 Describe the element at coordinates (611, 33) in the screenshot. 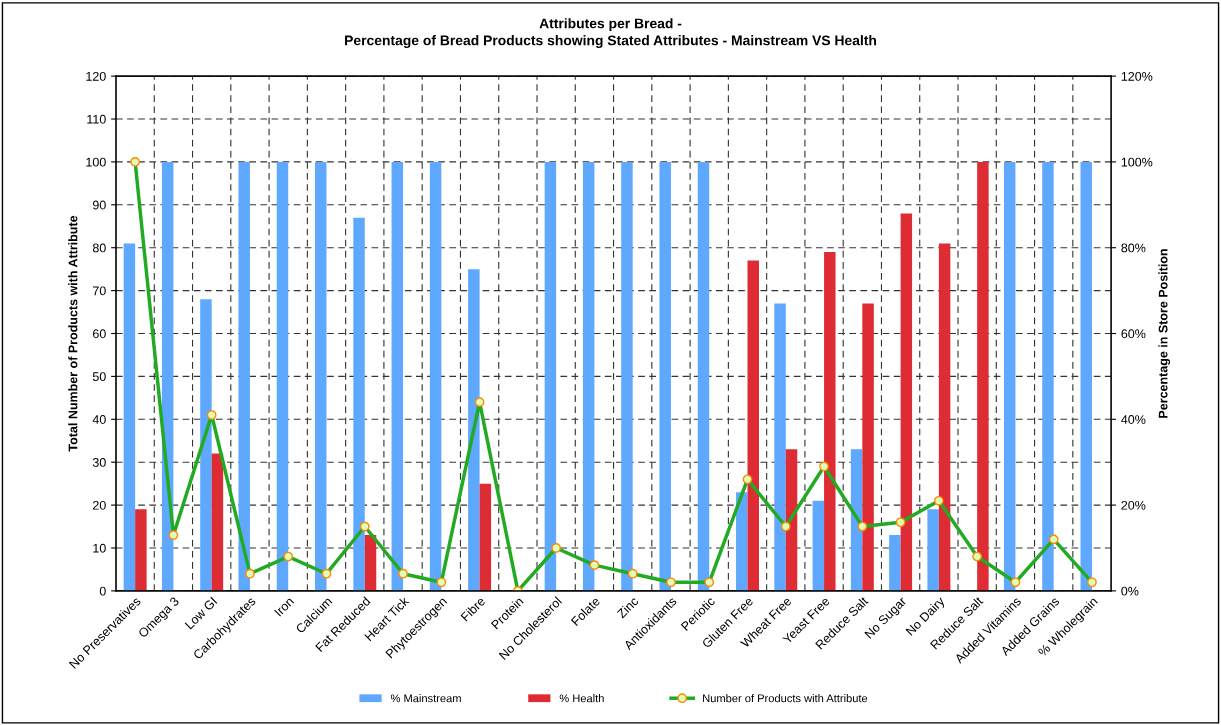

I see `chart-title: Attributes per Bread - Percentage of Bread Products showing Stated Attributes - Mainstream VS Health` at that location.